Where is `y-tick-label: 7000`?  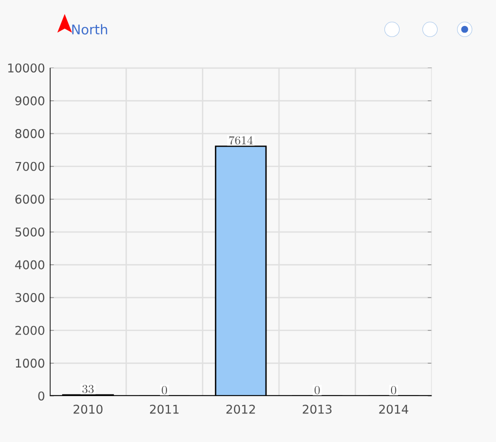
y-tick-label: 7000 is located at coordinates (30, 166).